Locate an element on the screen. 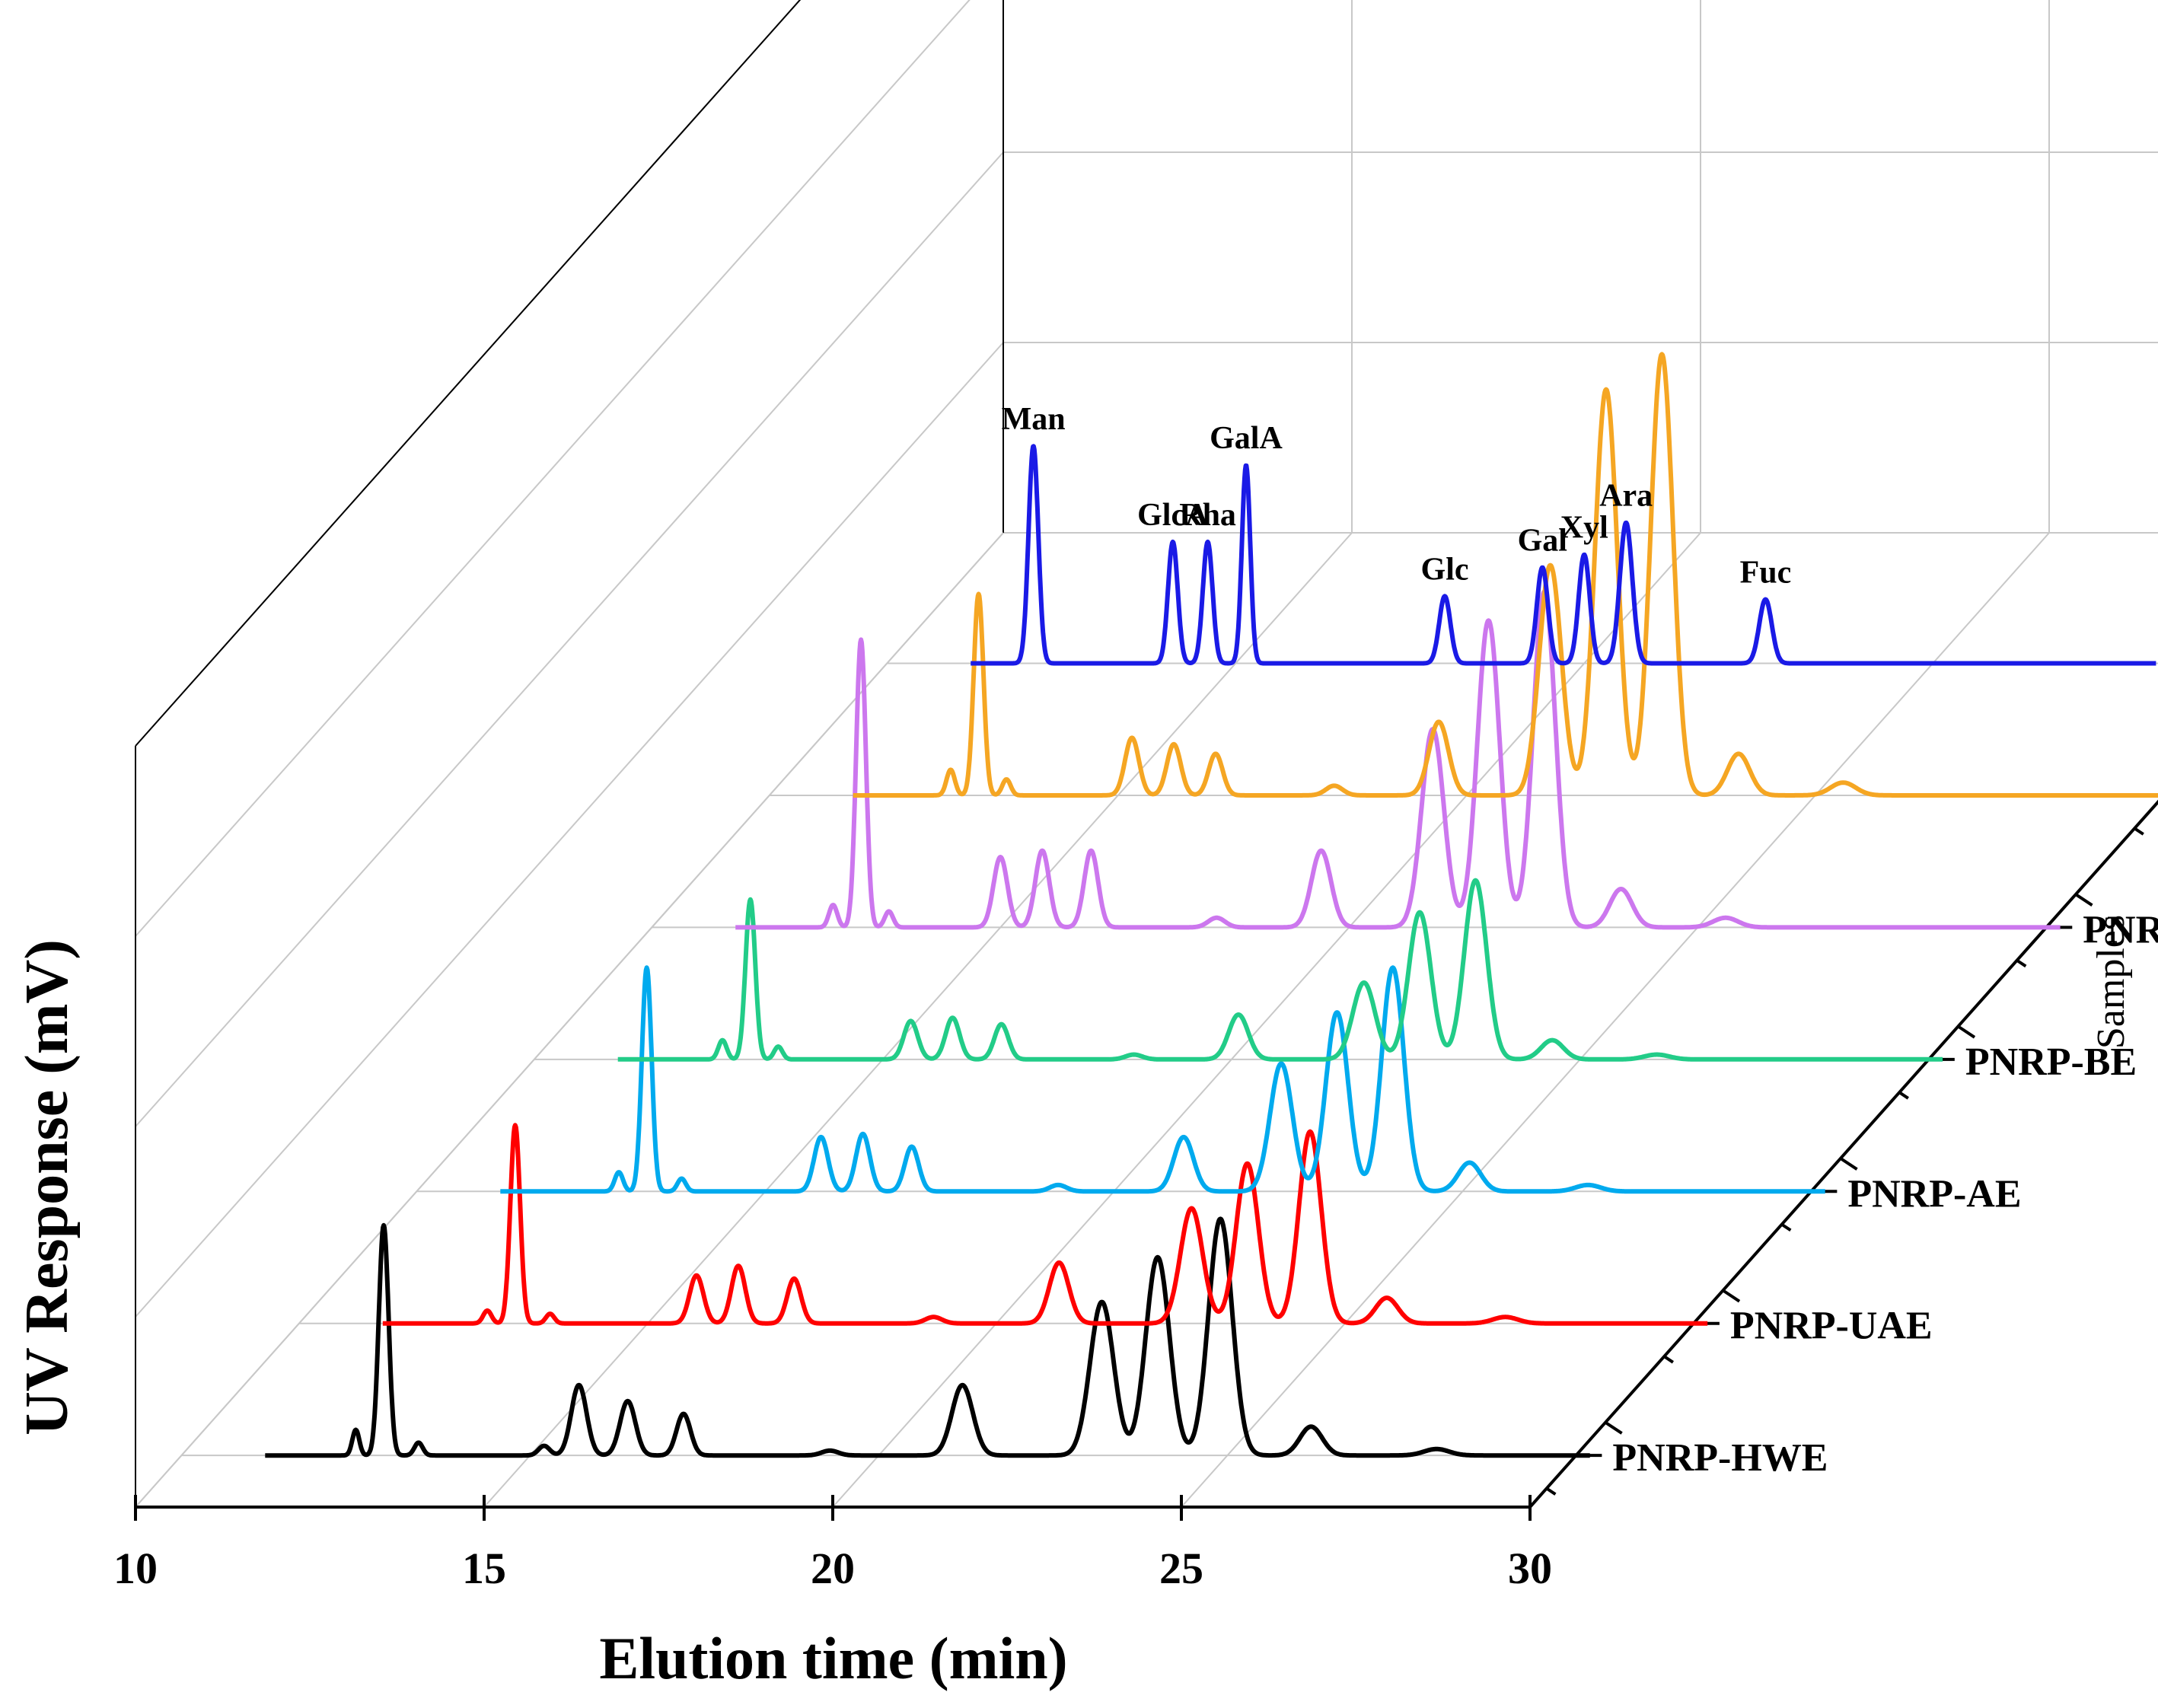 Image resolution: width=2158 pixels, height=1708 pixels. peak-label: Man is located at coordinates (1034, 419).